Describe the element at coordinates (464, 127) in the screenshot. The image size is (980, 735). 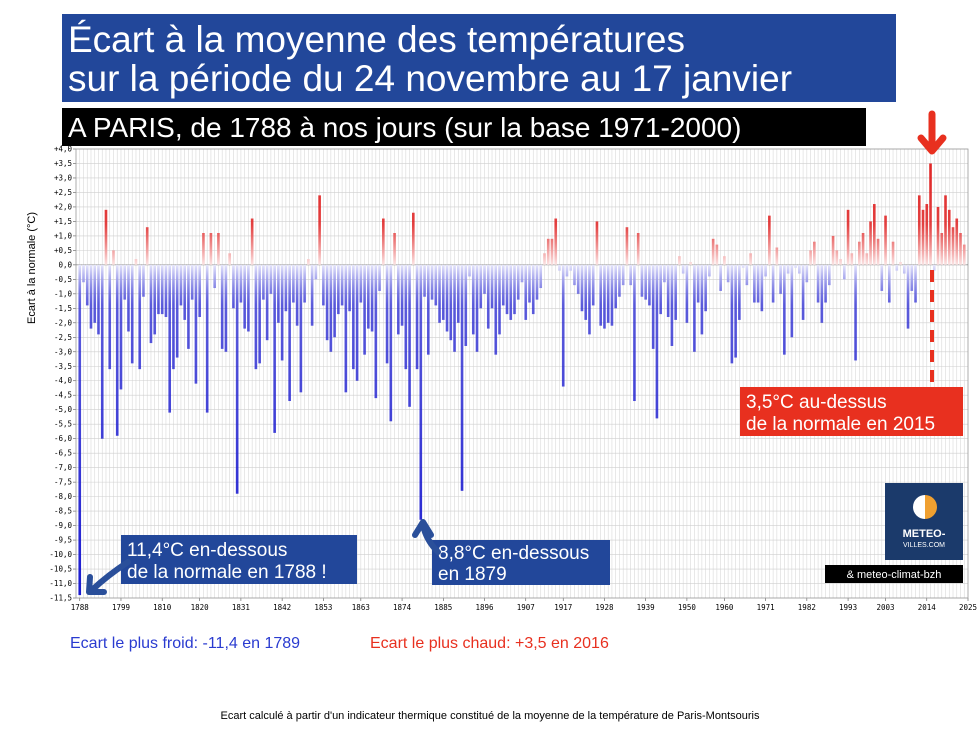
I see `subtitle-box` at that location.